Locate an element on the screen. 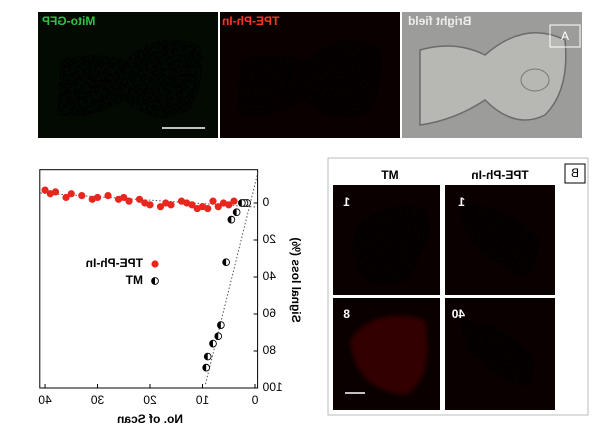 The image size is (605, 433). x-tick-label: 0 is located at coordinates (254, 400).